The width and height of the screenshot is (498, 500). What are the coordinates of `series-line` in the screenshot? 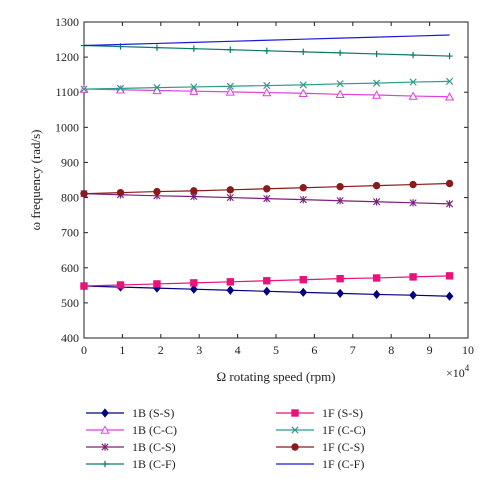 It's located at (266, 40).